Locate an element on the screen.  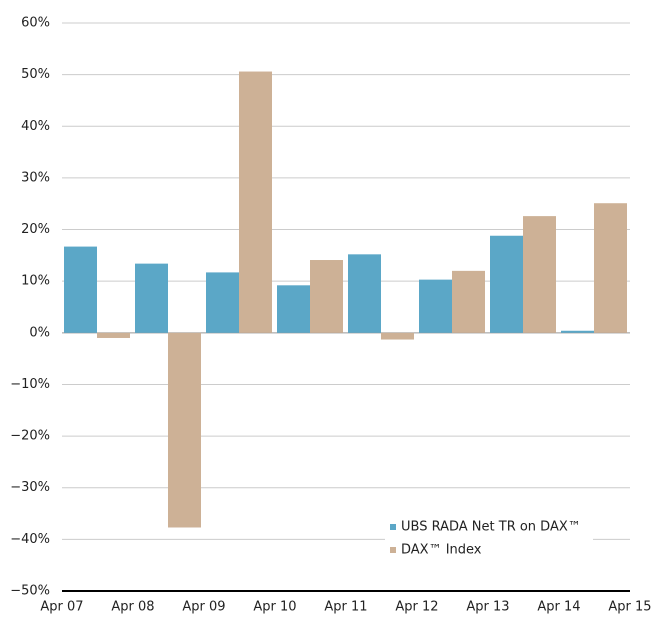
y-tick-label: 20% is located at coordinates (35, 229).